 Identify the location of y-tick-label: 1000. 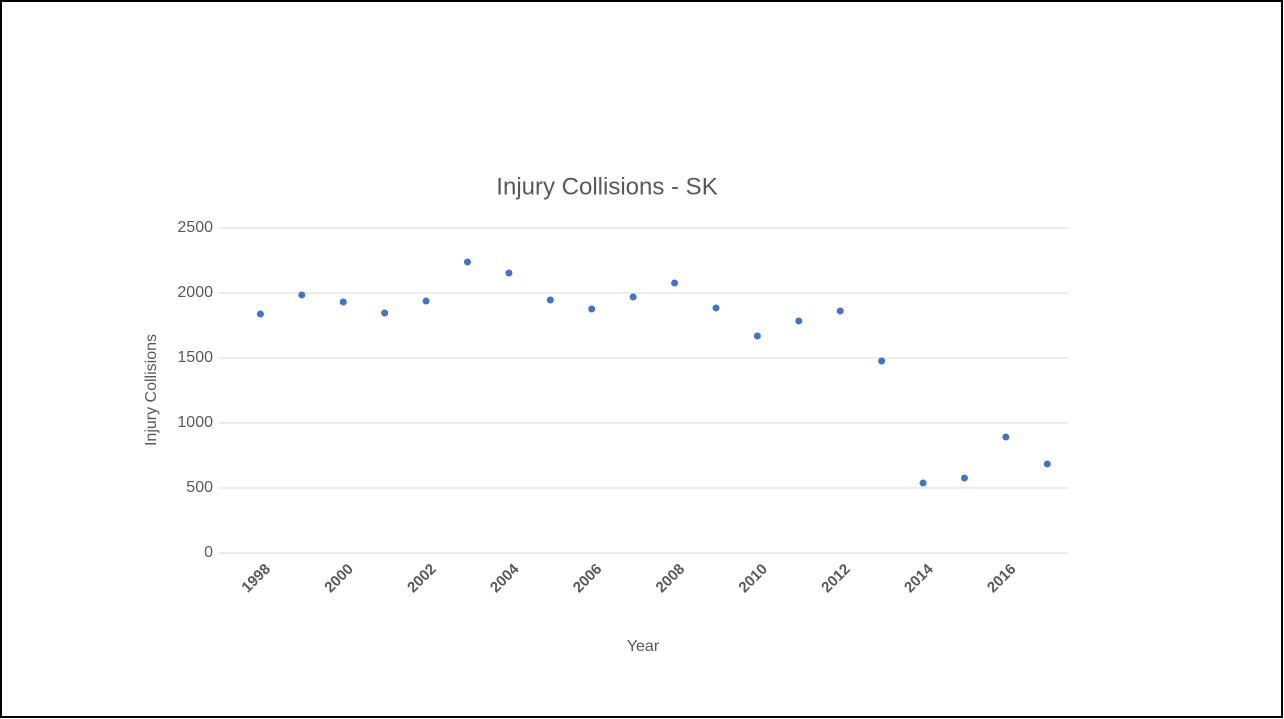
(195, 422).